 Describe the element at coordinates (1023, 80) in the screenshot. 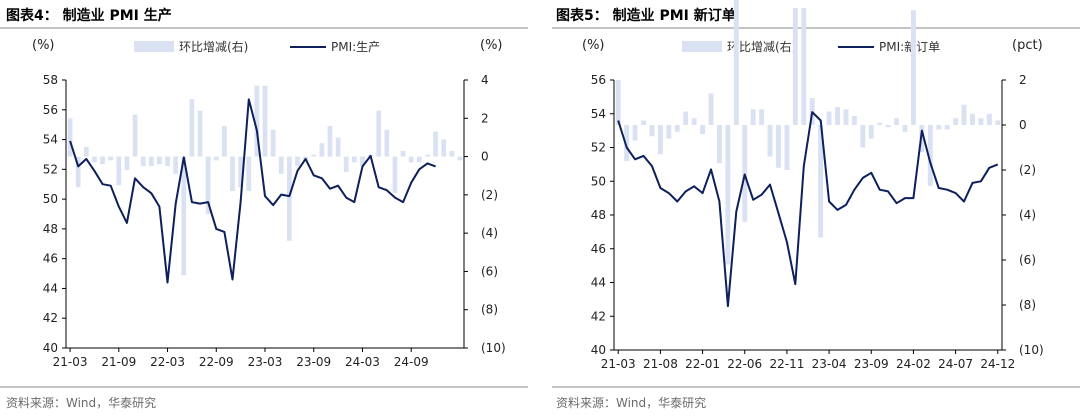

I see `right-tick-label: 2` at that location.